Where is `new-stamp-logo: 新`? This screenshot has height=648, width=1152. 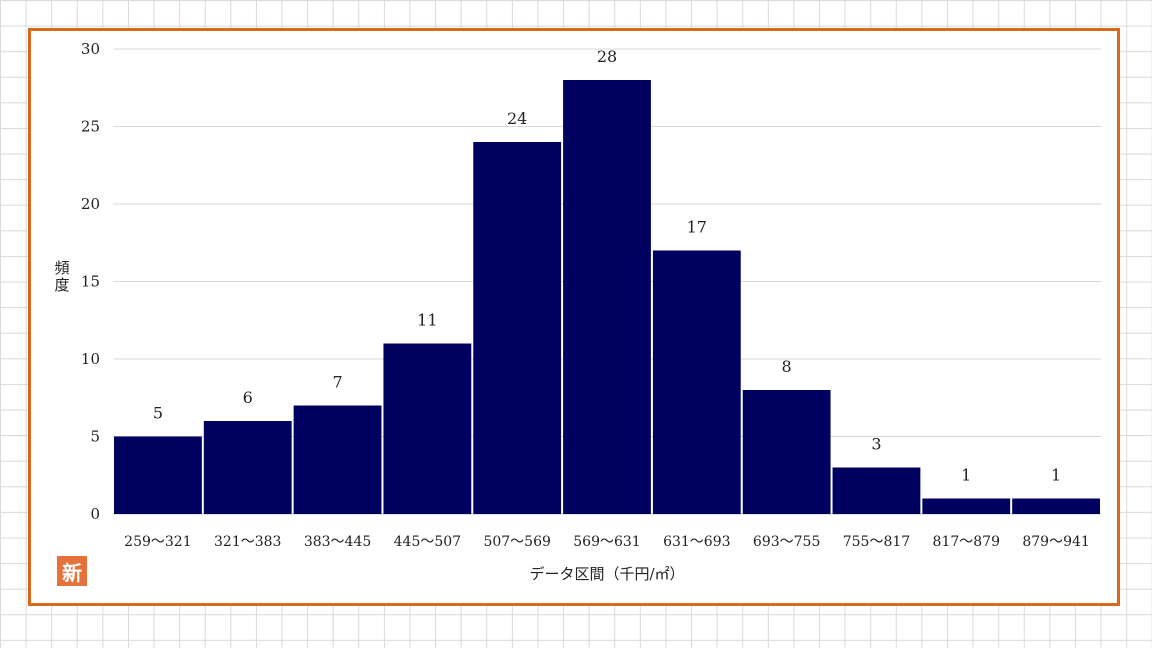
new-stamp-logo: 新 is located at coordinates (72, 571).